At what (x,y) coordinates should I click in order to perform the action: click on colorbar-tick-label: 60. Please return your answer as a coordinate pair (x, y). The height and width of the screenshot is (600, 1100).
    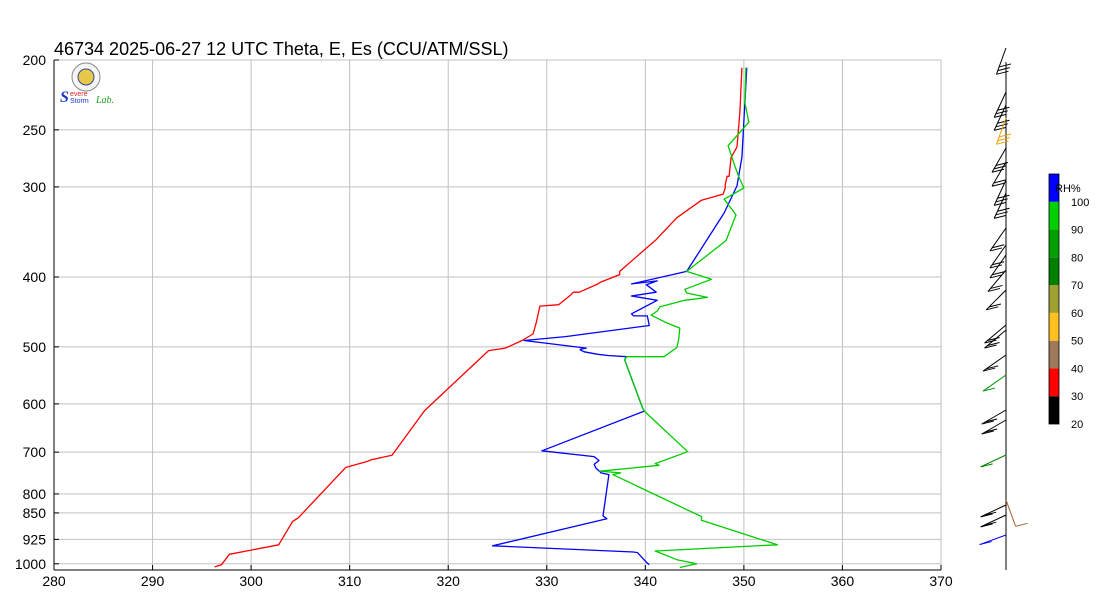
    Looking at the image, I should click on (1077, 314).